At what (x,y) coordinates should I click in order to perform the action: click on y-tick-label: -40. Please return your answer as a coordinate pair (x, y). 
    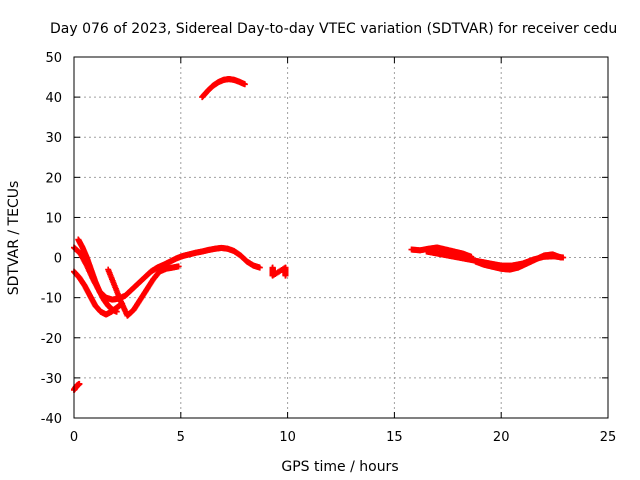
    Looking at the image, I should click on (51, 419).